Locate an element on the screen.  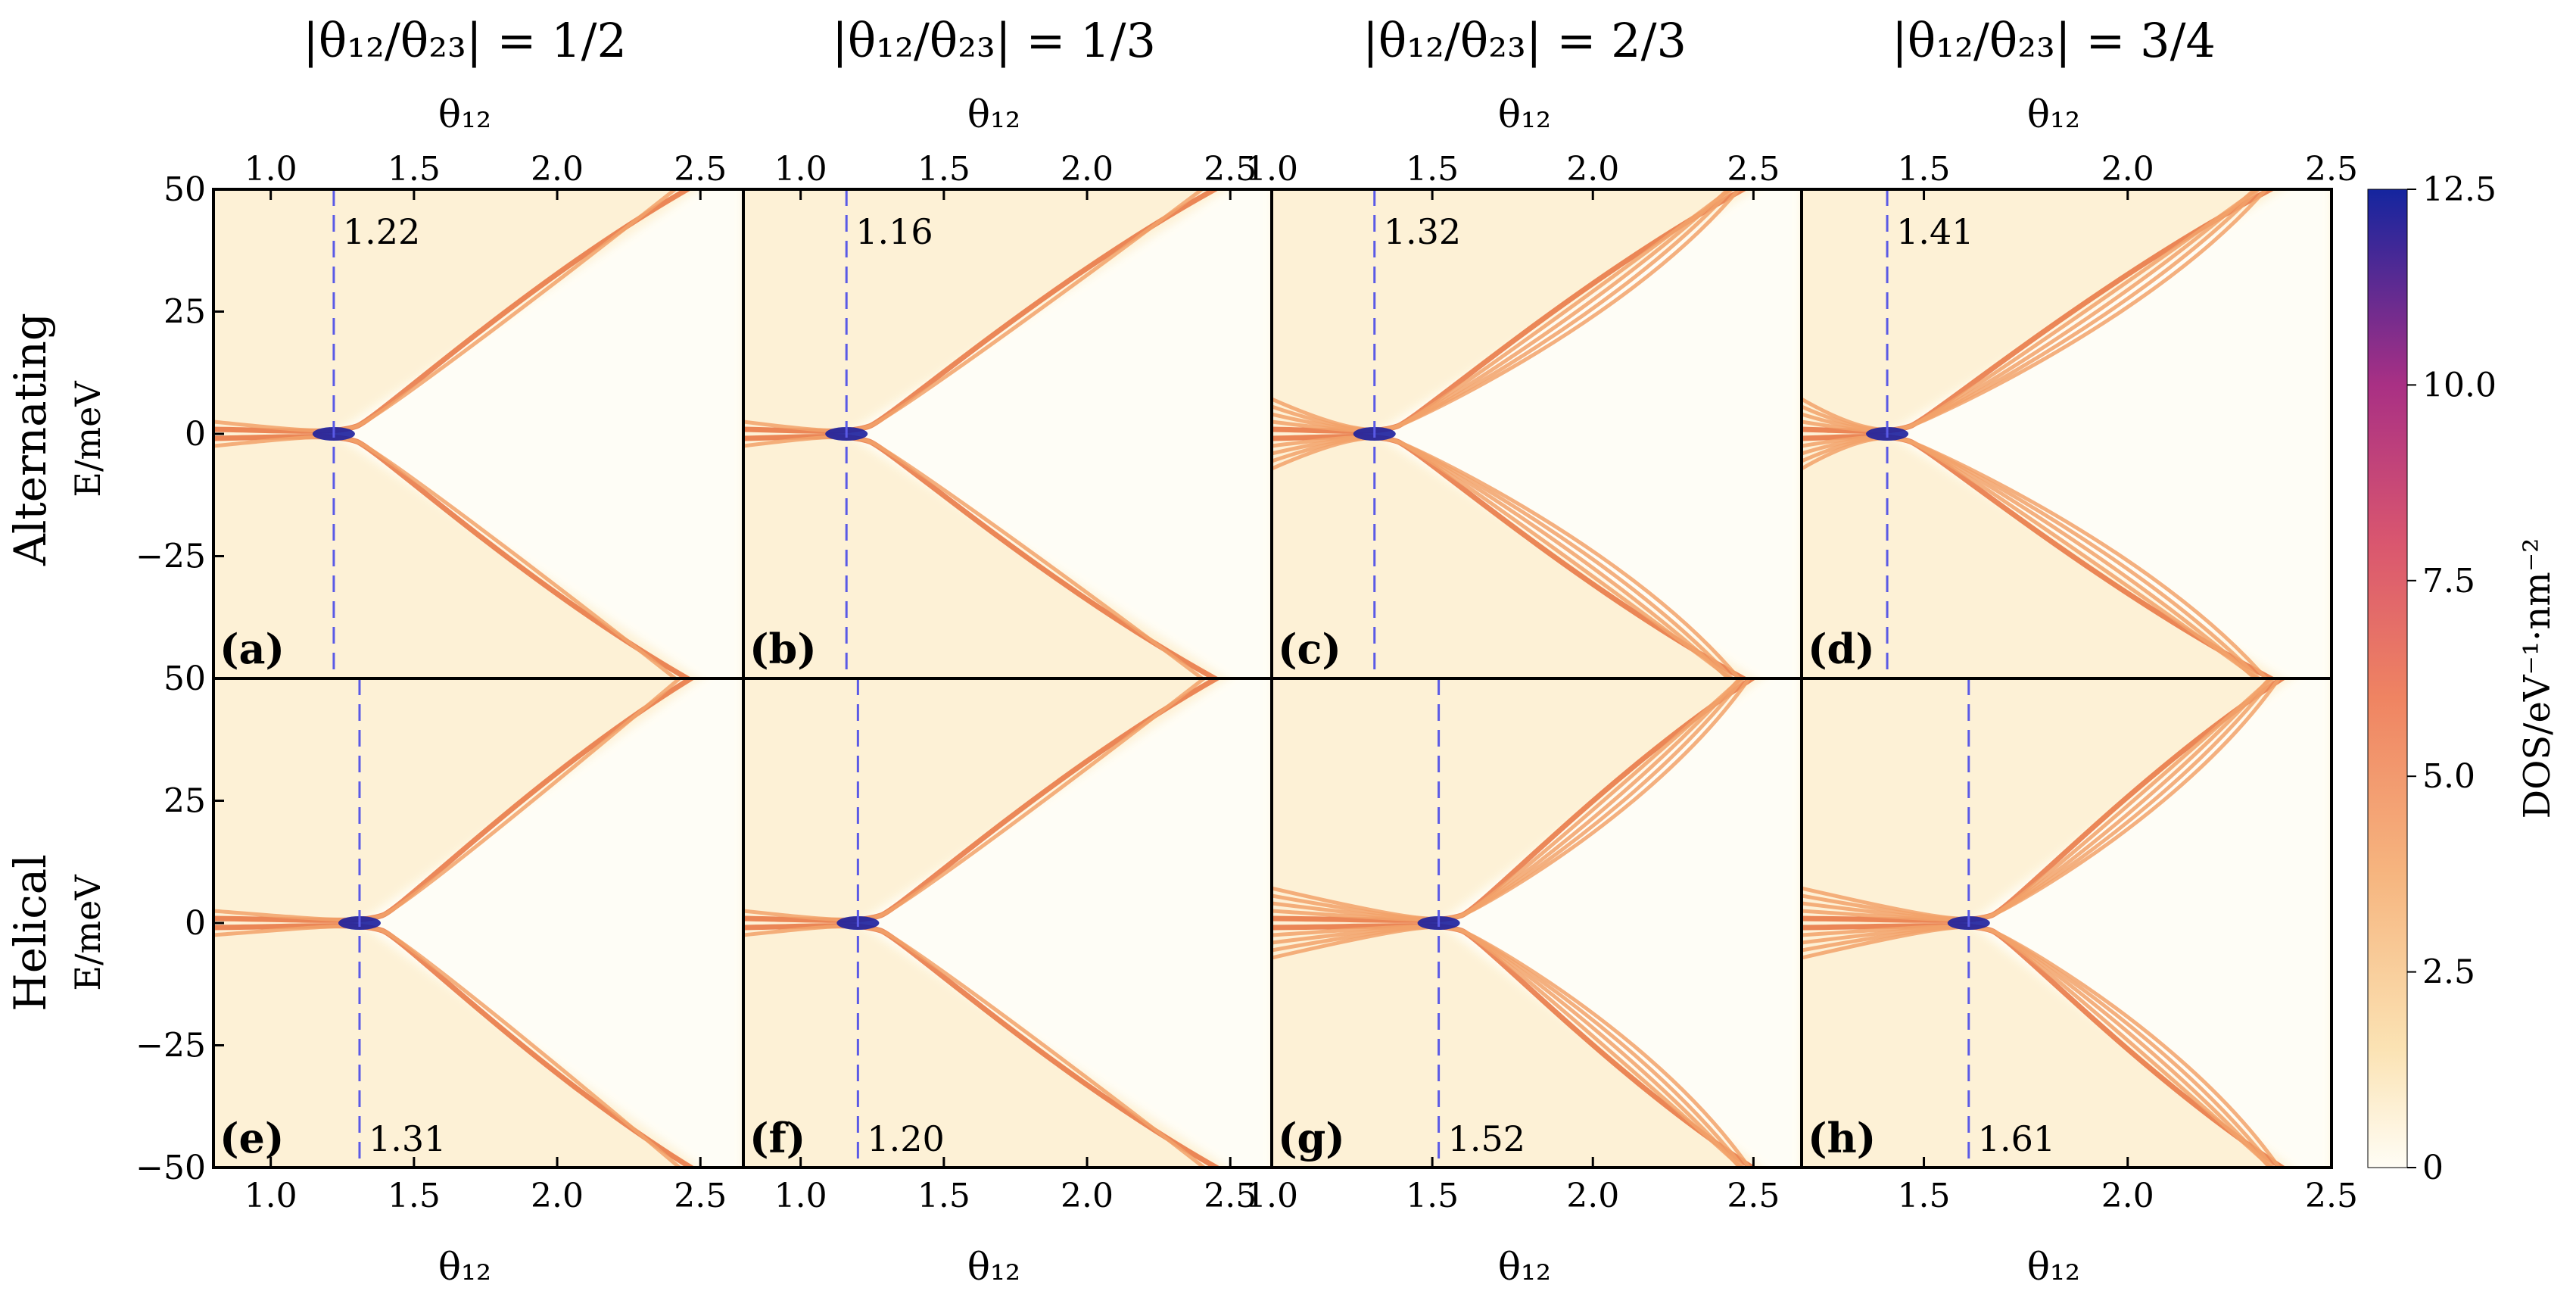
panel-e: 1.31 (e) 1.0 1.5 2.0 2.5 is located at coordinates (478, 946).